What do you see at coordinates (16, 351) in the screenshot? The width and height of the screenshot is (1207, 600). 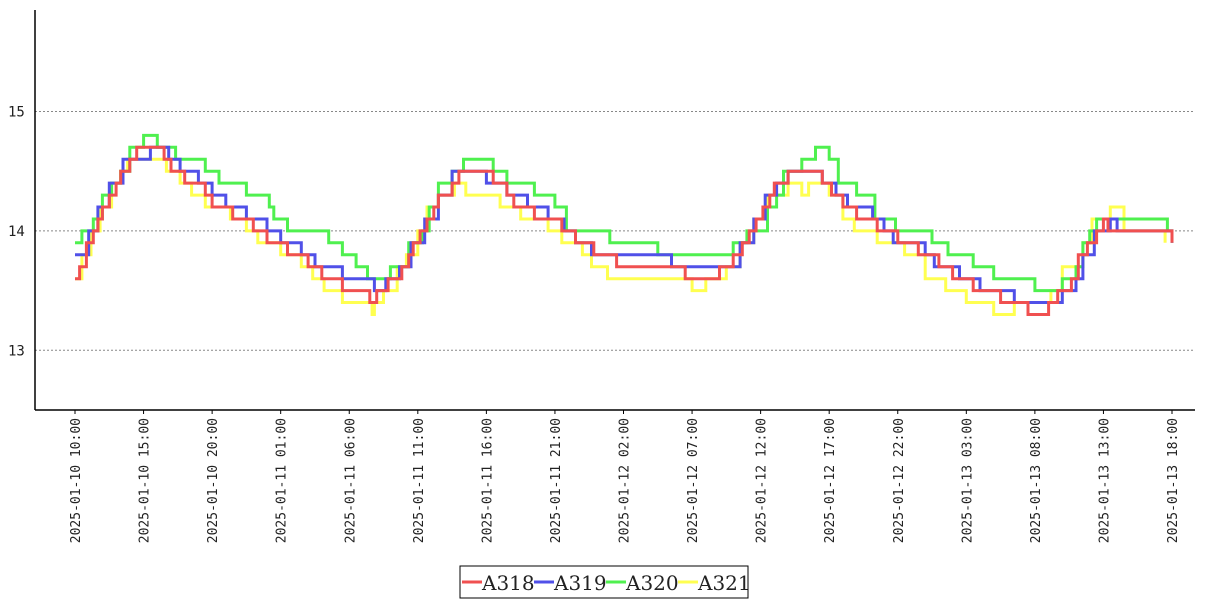 I see `y-tick-label: 13` at bounding box center [16, 351].